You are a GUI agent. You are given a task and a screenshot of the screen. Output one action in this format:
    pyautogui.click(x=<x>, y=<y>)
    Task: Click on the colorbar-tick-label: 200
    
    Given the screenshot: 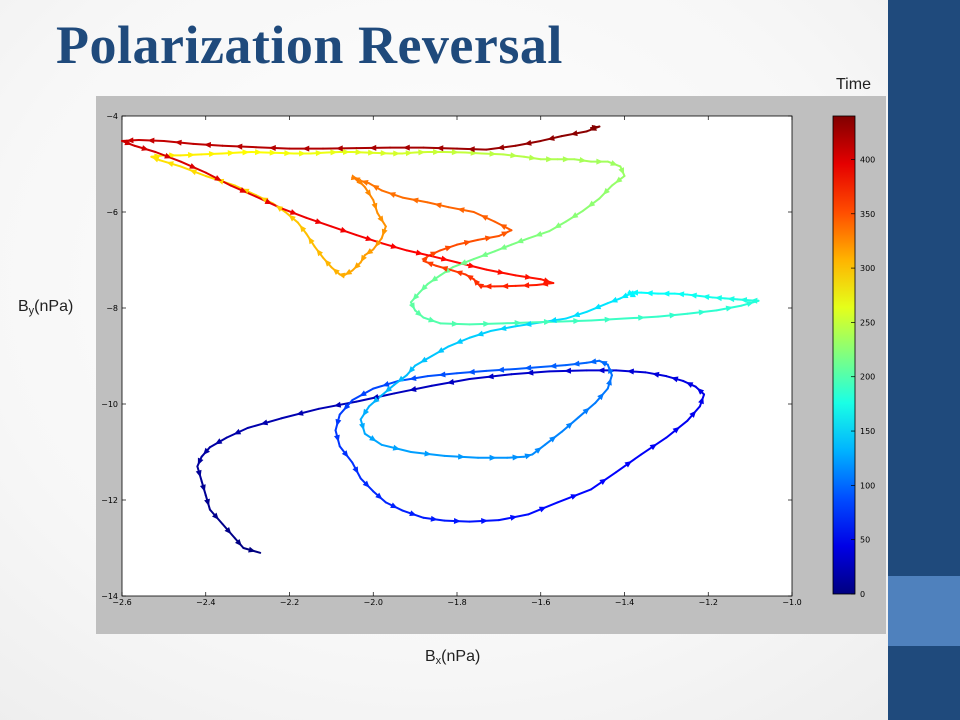 What is the action you would take?
    pyautogui.click(x=867, y=377)
    